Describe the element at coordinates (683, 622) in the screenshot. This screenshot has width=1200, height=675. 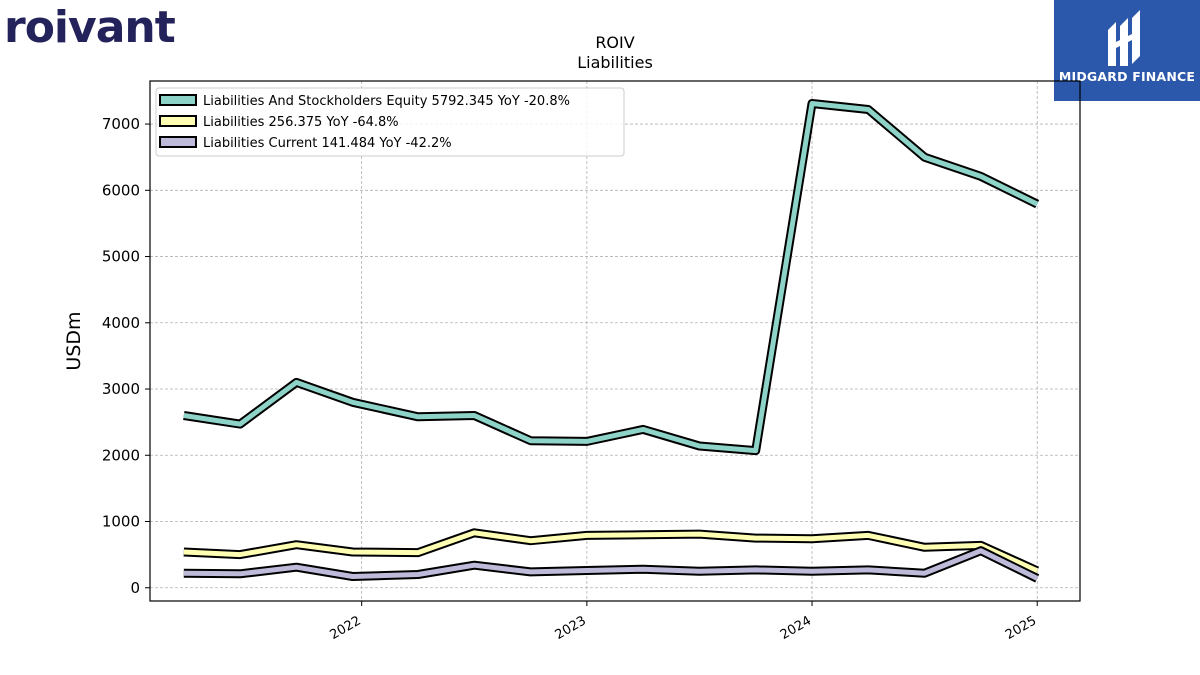
I see `x-axis-ticks: 2022 2023 2024 2025` at that location.